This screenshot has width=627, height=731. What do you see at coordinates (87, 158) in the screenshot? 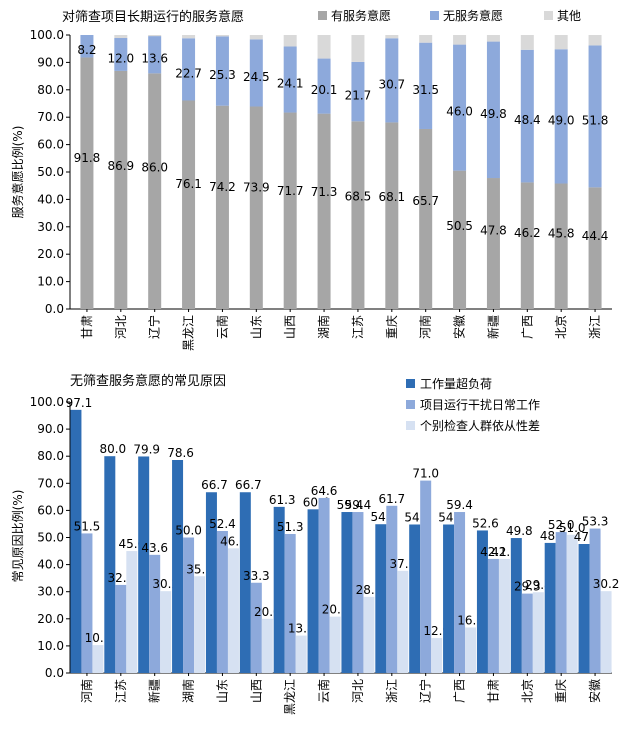
I see `data-label: 91.8` at bounding box center [87, 158].